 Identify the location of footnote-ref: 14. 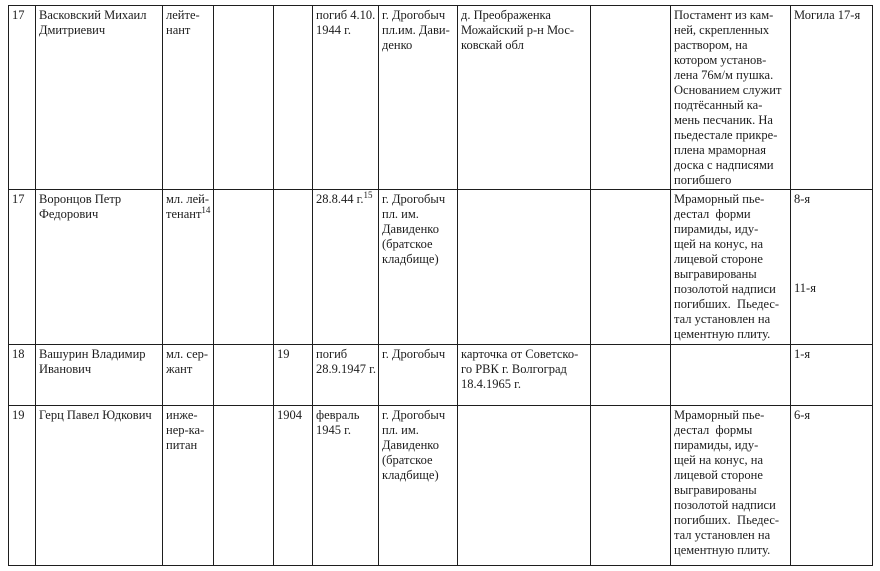
(206, 209).